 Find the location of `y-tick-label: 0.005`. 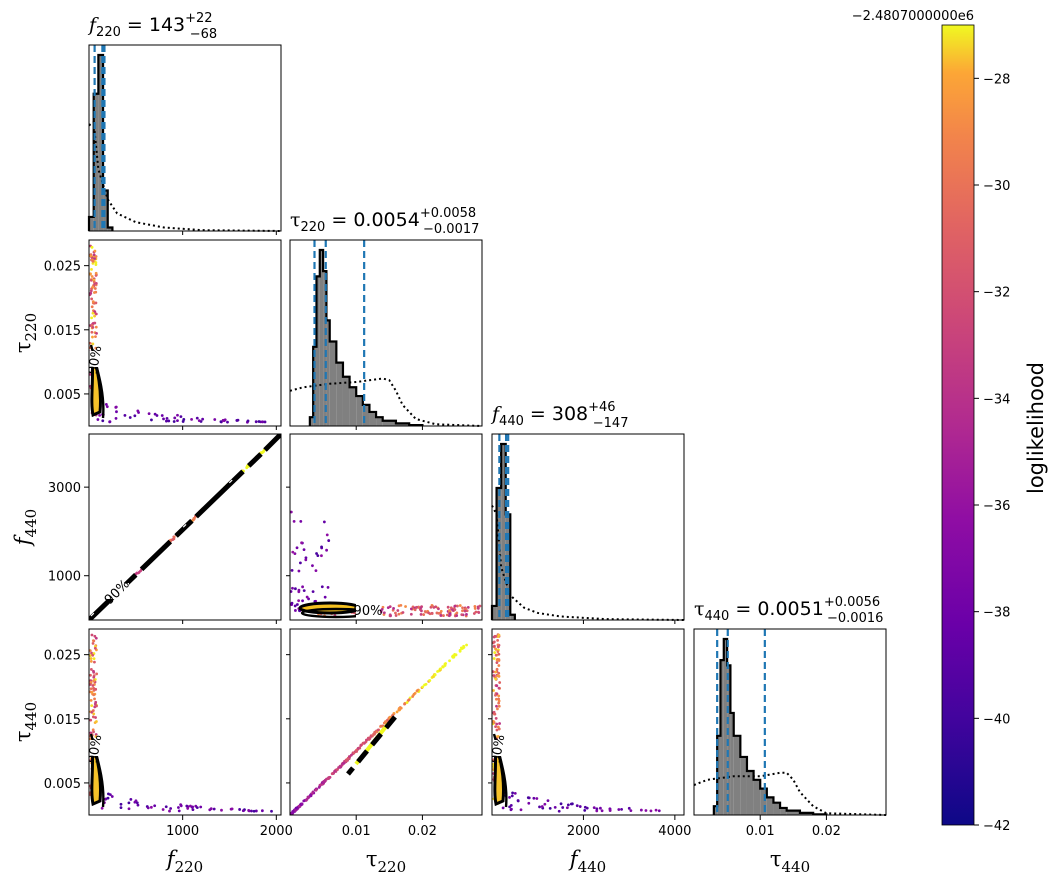

y-tick-label: 0.005 is located at coordinates (62, 784).